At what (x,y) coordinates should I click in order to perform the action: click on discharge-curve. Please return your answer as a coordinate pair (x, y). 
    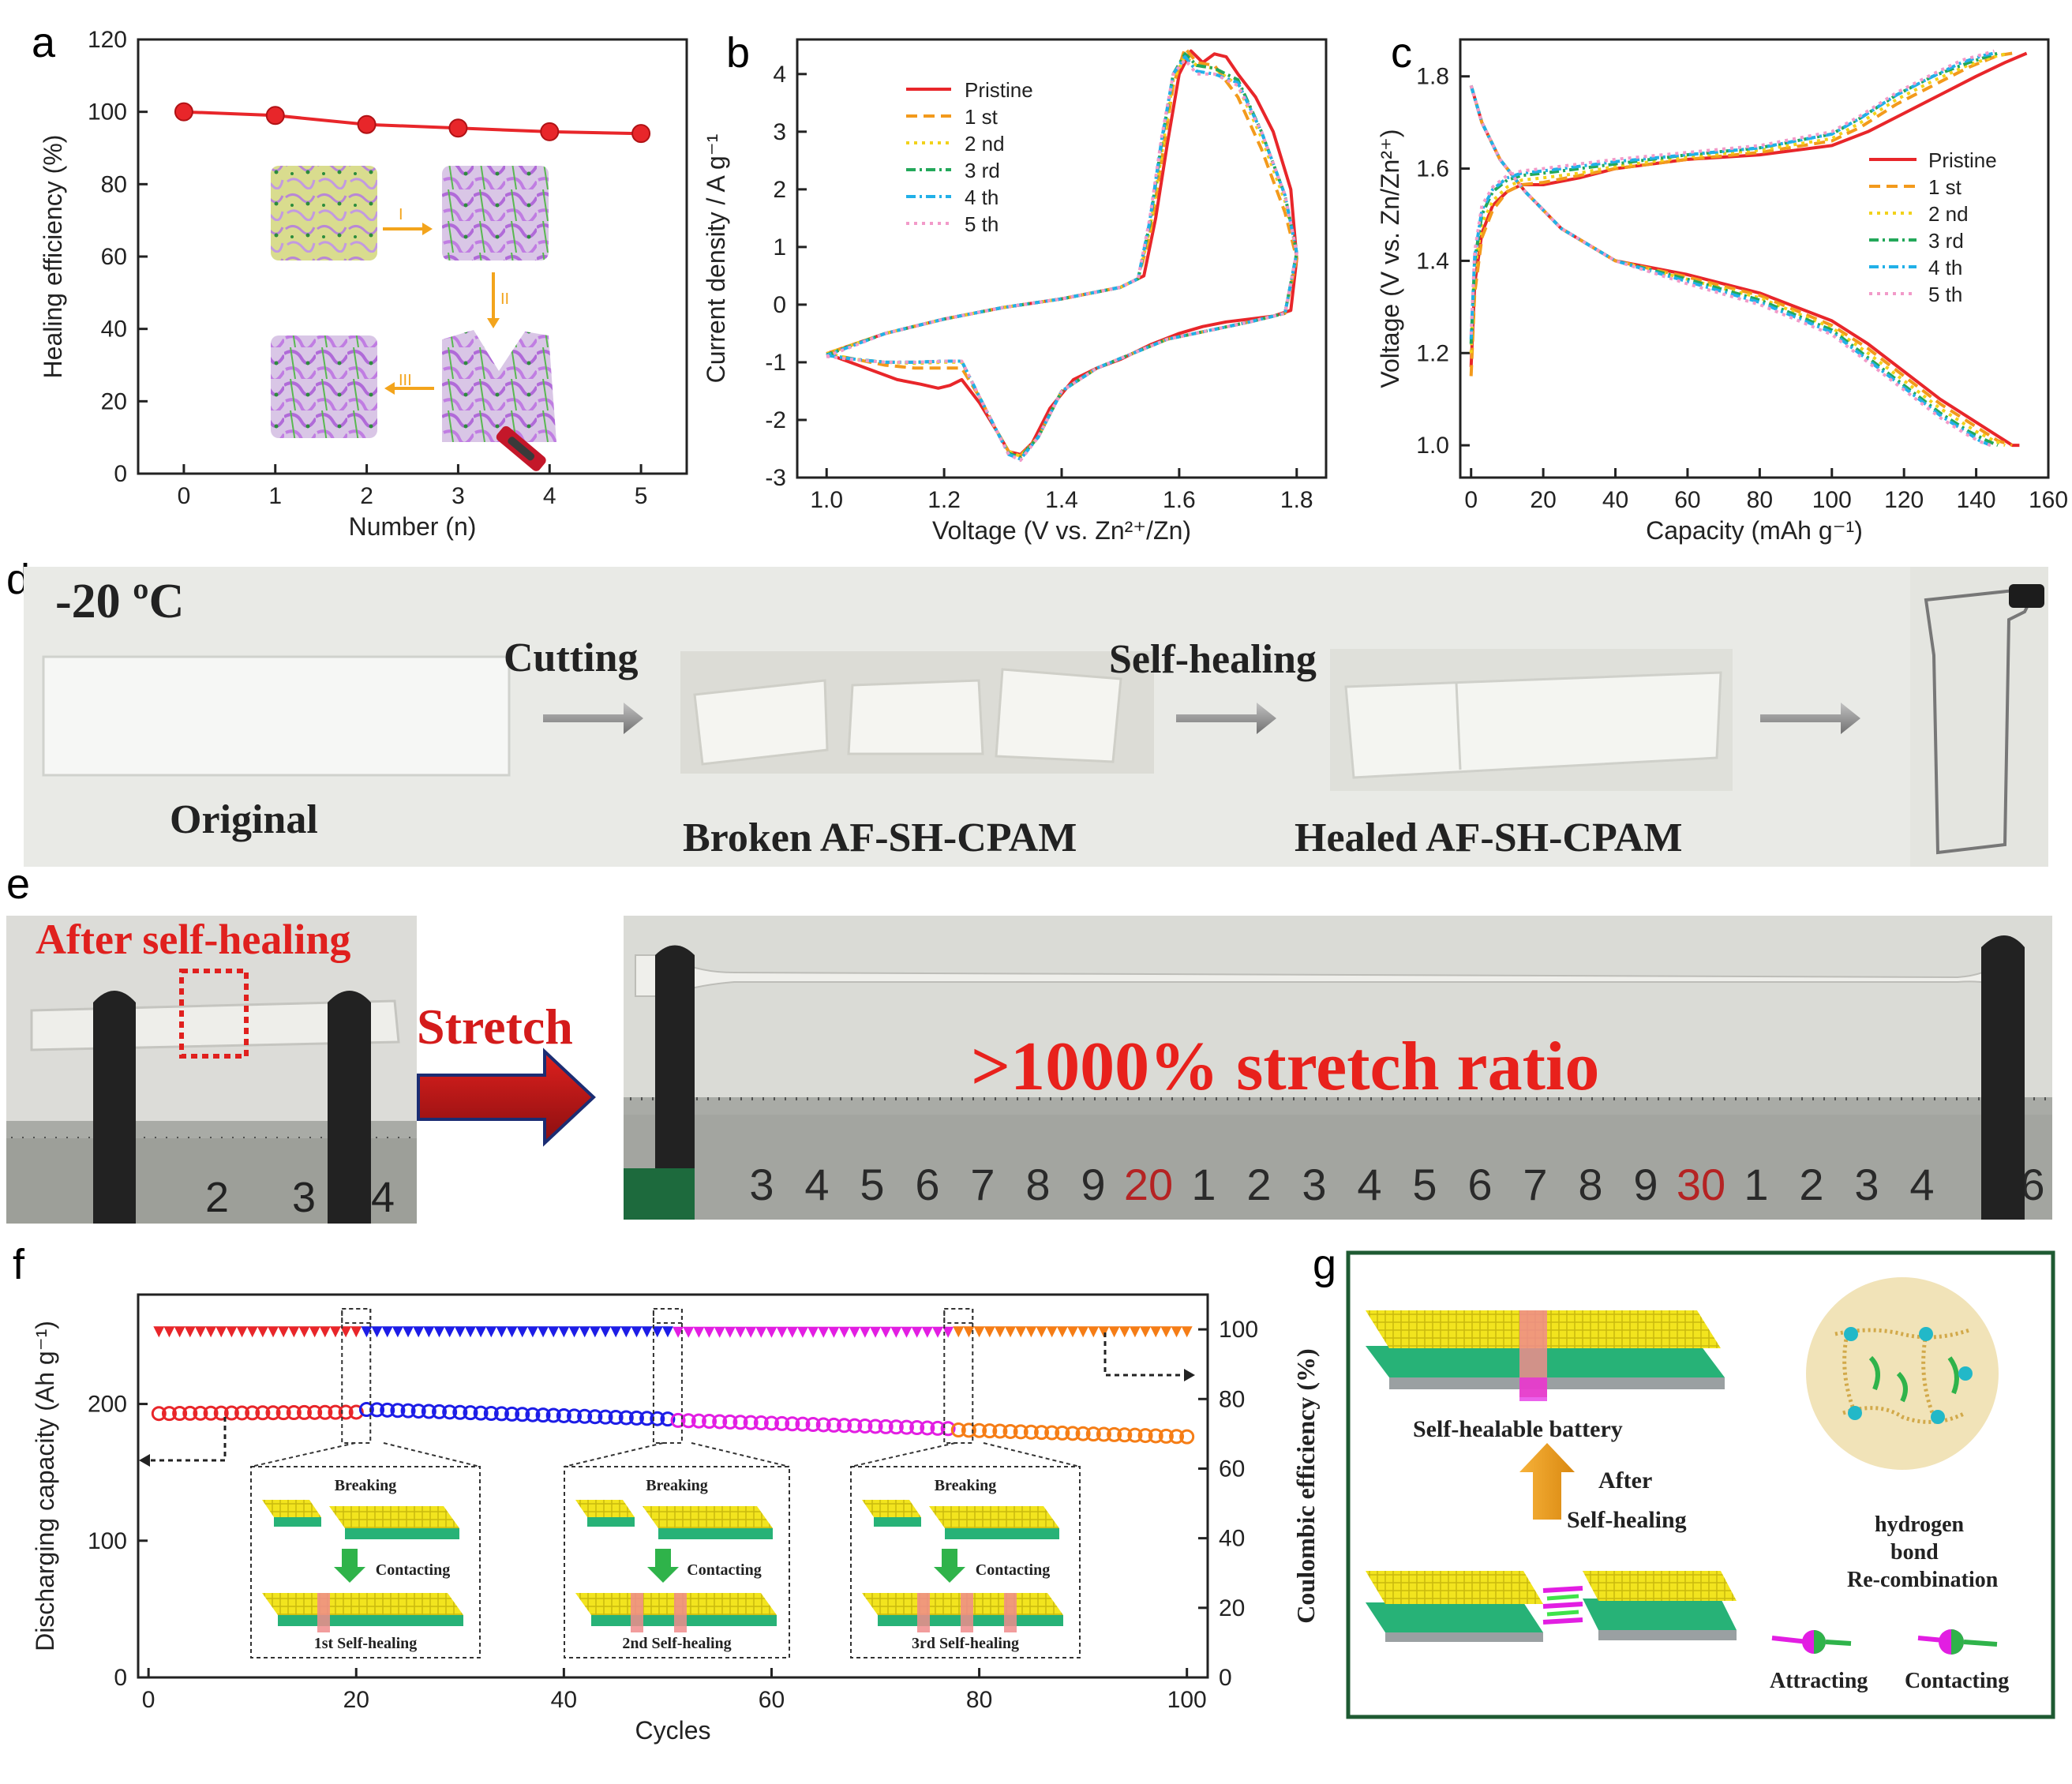
    Looking at the image, I should click on (1730, 265).